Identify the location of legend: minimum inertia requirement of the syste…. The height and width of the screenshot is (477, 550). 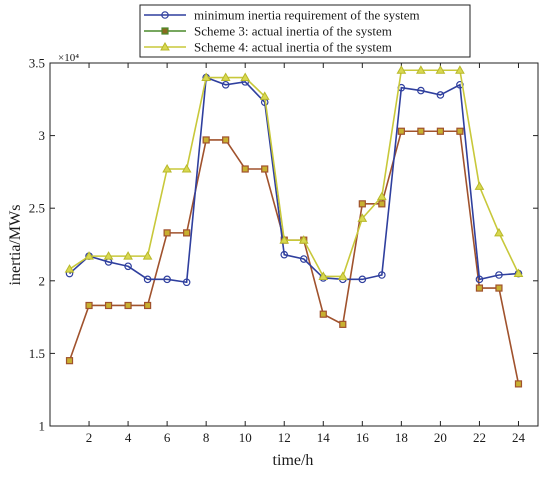
(305, 31).